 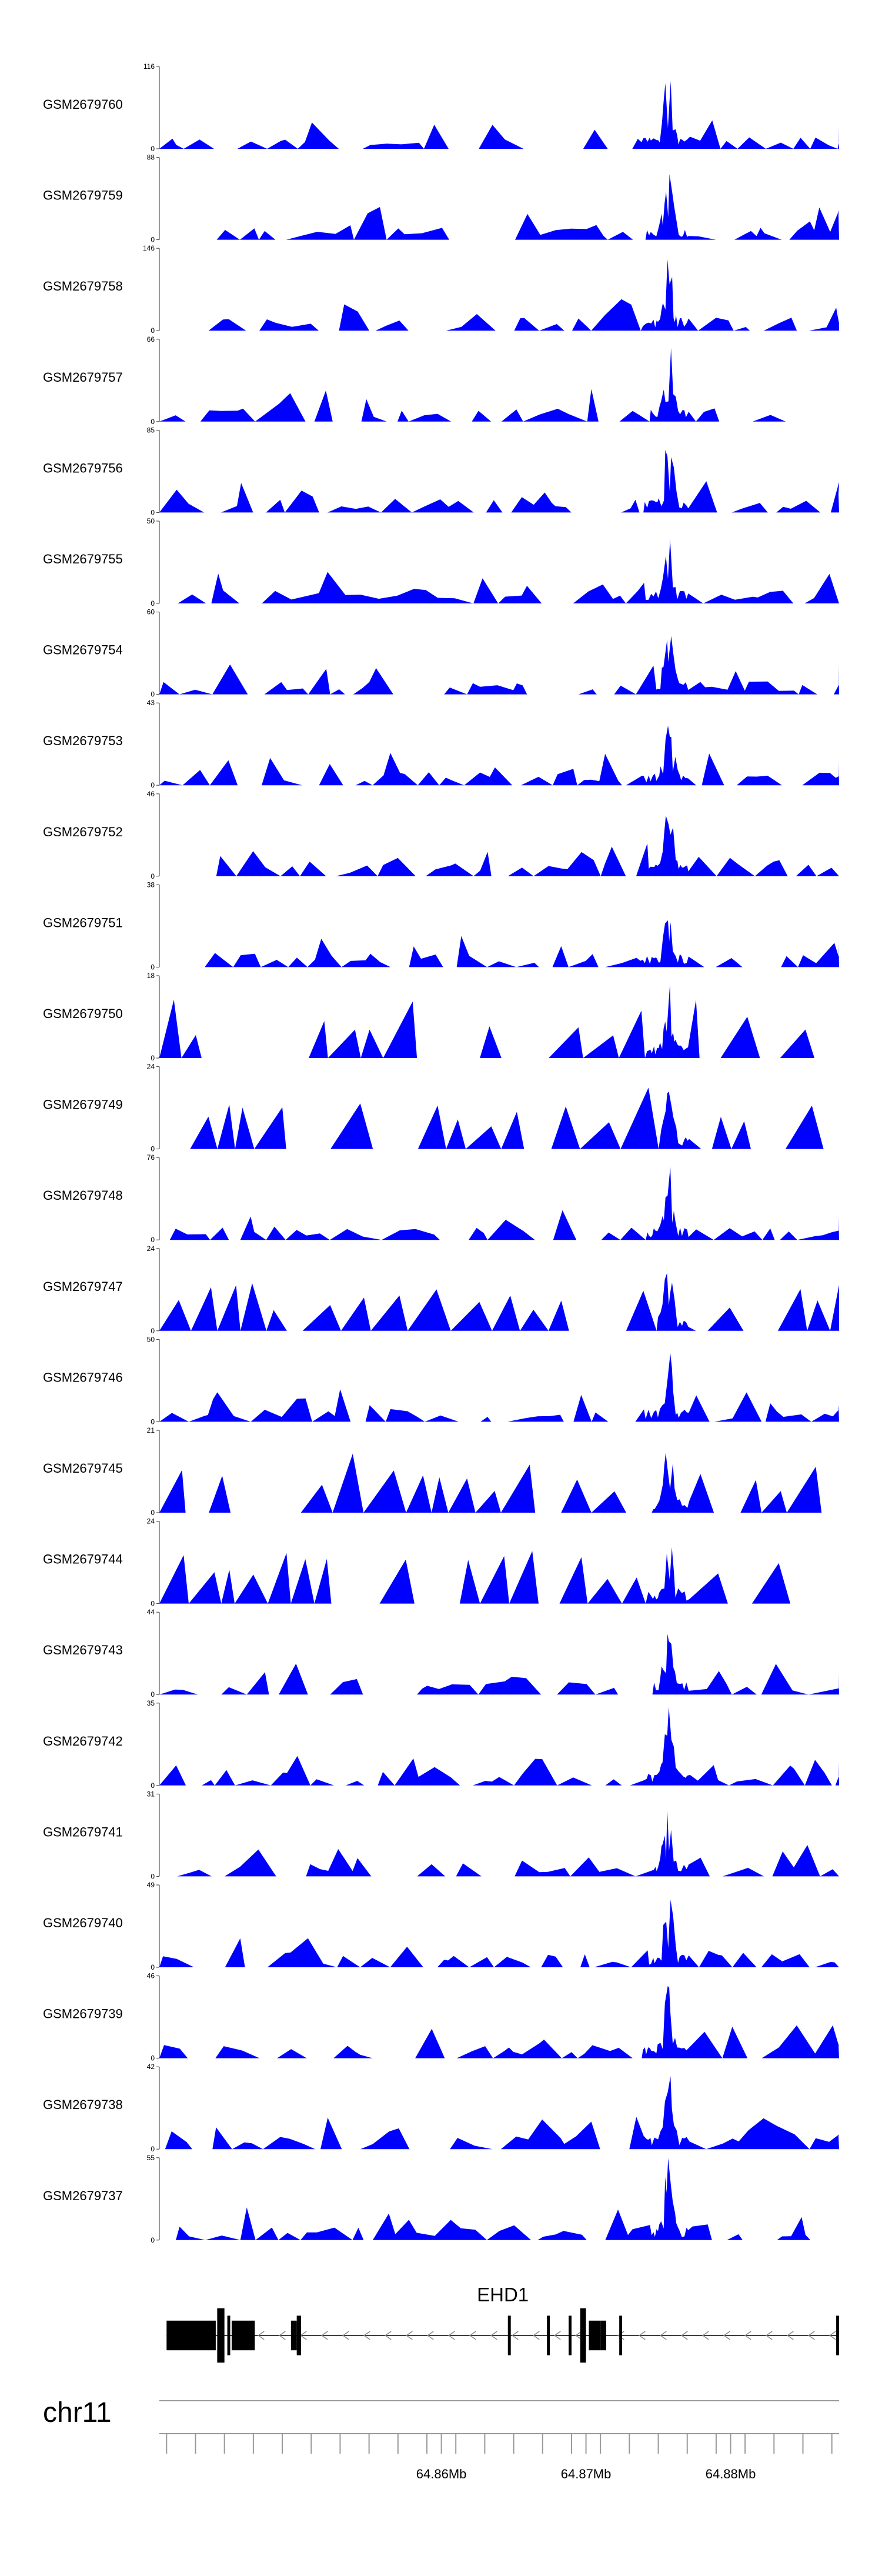 I want to click on track-GSM2679744: GSM2679744 24 0, so click(x=441, y=1562).